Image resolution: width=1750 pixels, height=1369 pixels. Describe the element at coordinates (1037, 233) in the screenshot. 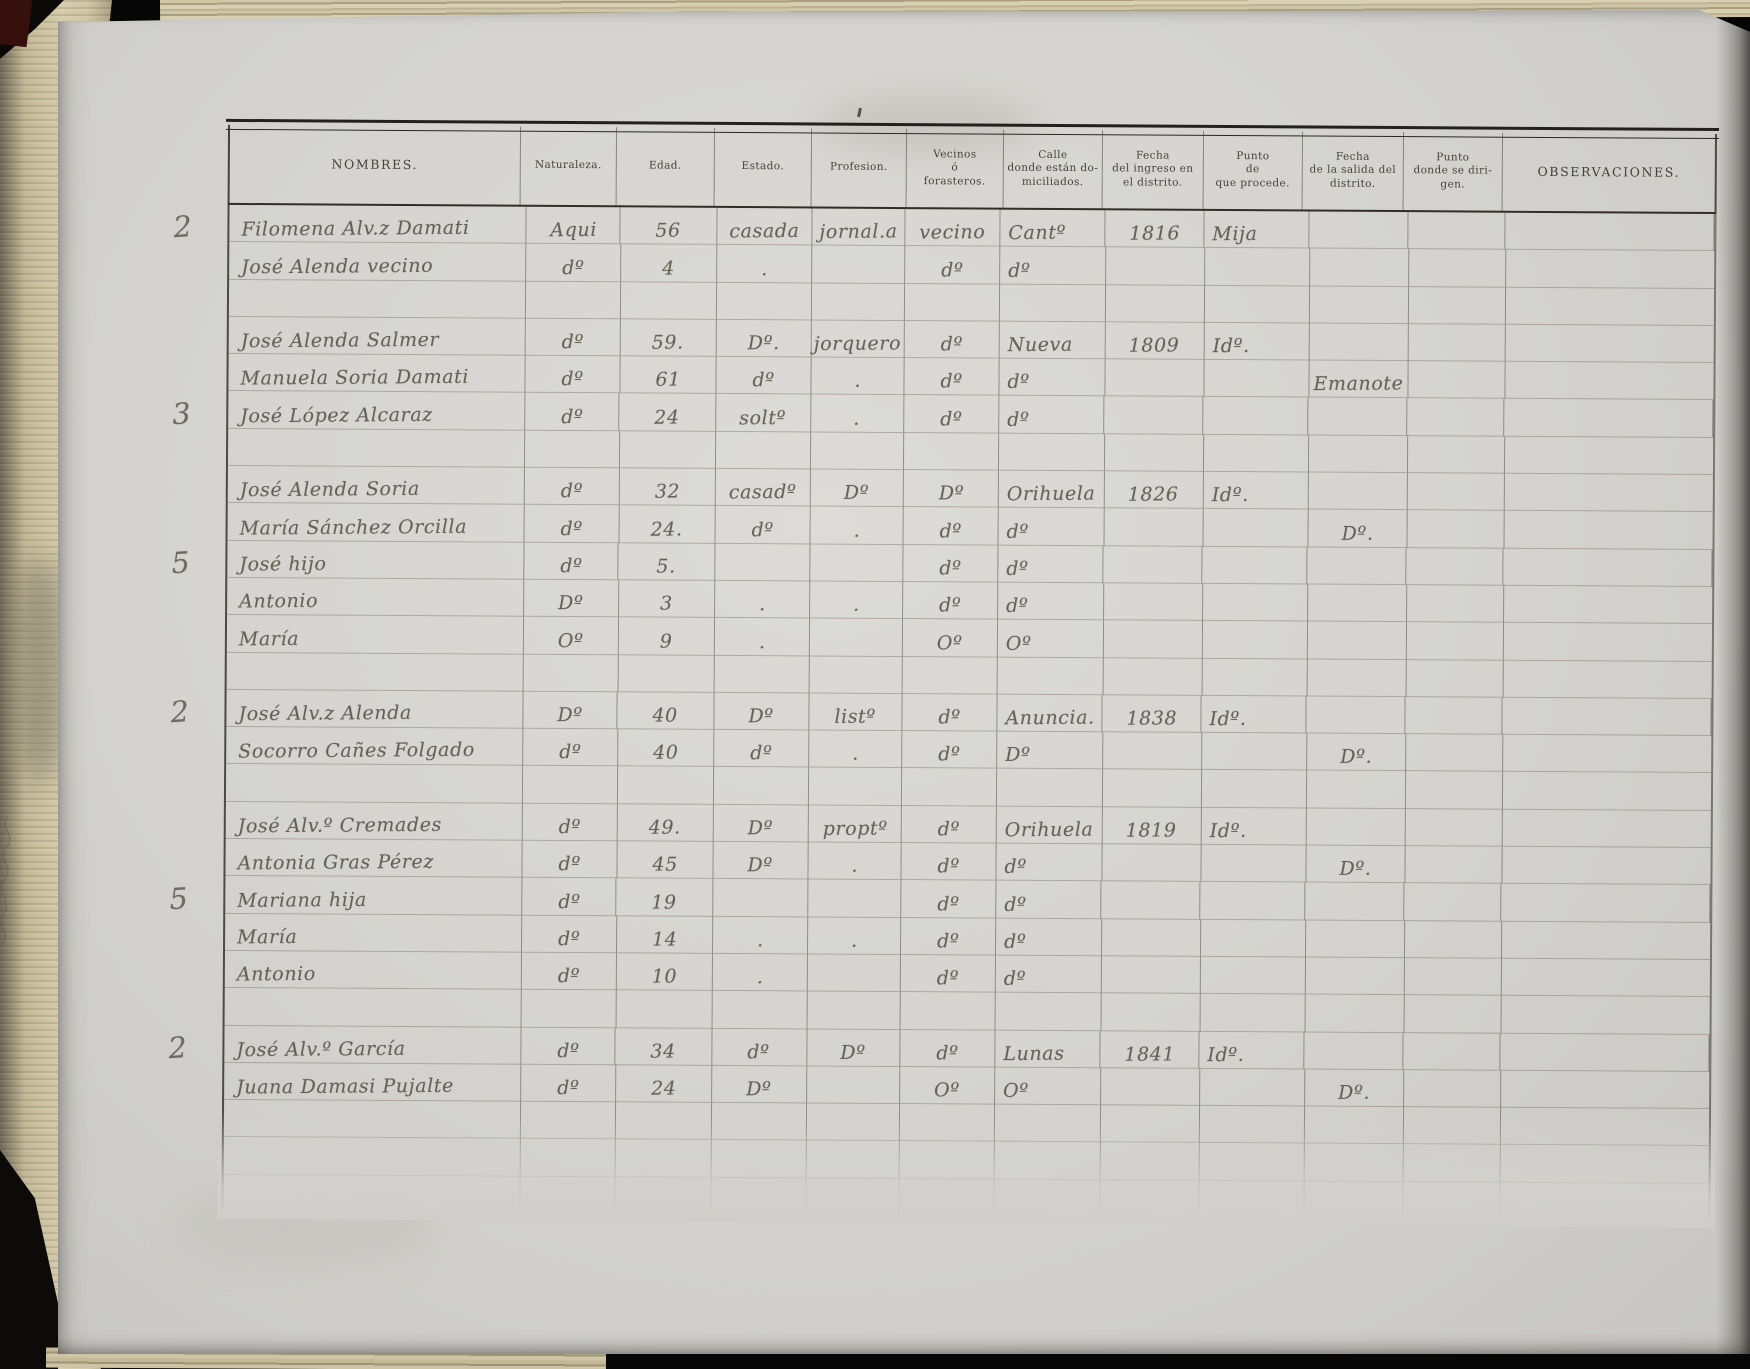

I see `handwritten-entry: Cantº` at that location.